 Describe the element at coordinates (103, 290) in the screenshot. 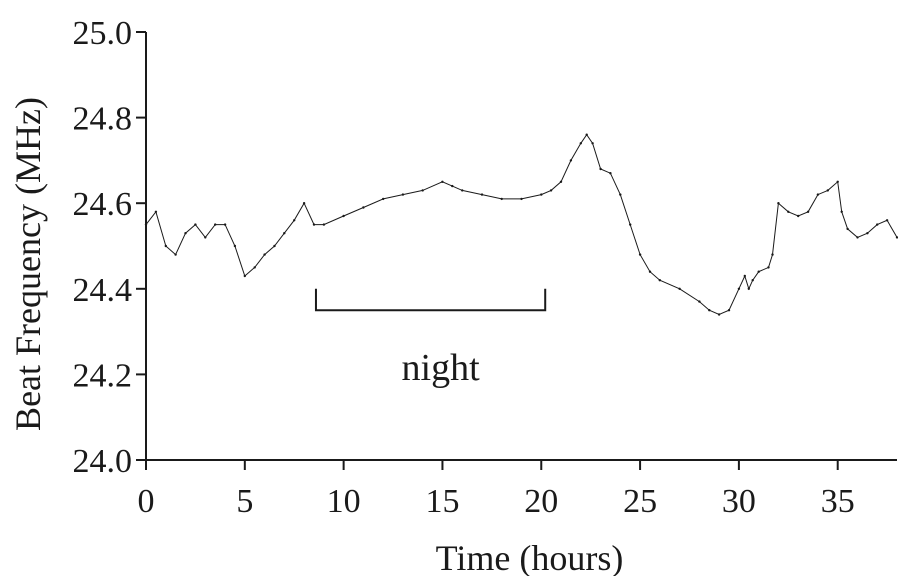

I see `y-tick-label: 24.4` at that location.